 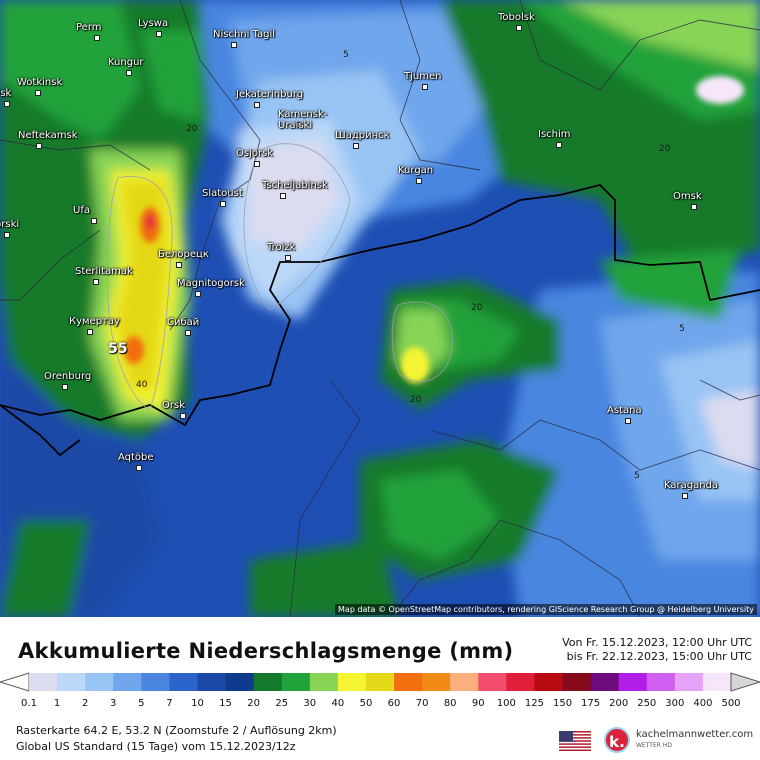 What do you see at coordinates (222, 193) in the screenshot?
I see `city-label: Slatoust` at bounding box center [222, 193].